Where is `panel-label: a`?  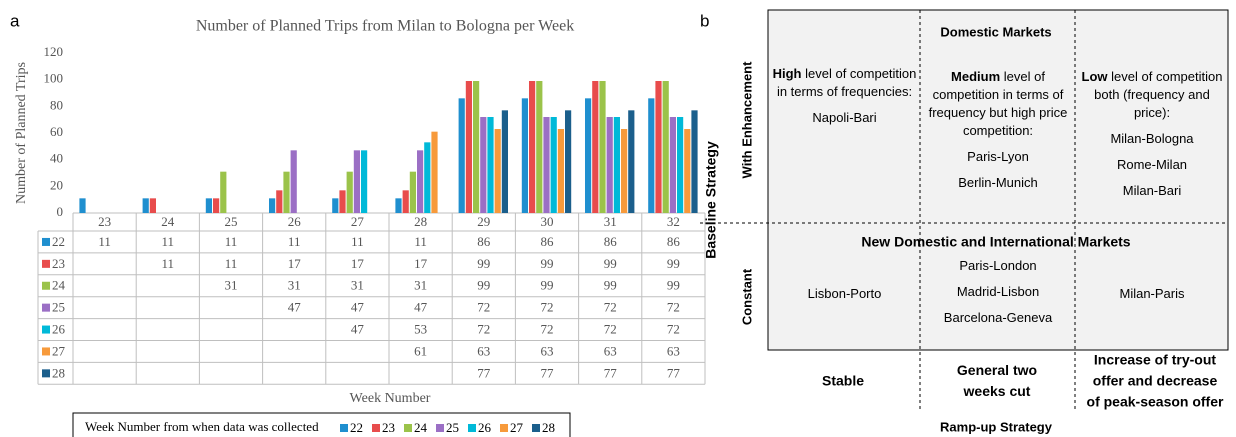 panel-label: a is located at coordinates (15, 20).